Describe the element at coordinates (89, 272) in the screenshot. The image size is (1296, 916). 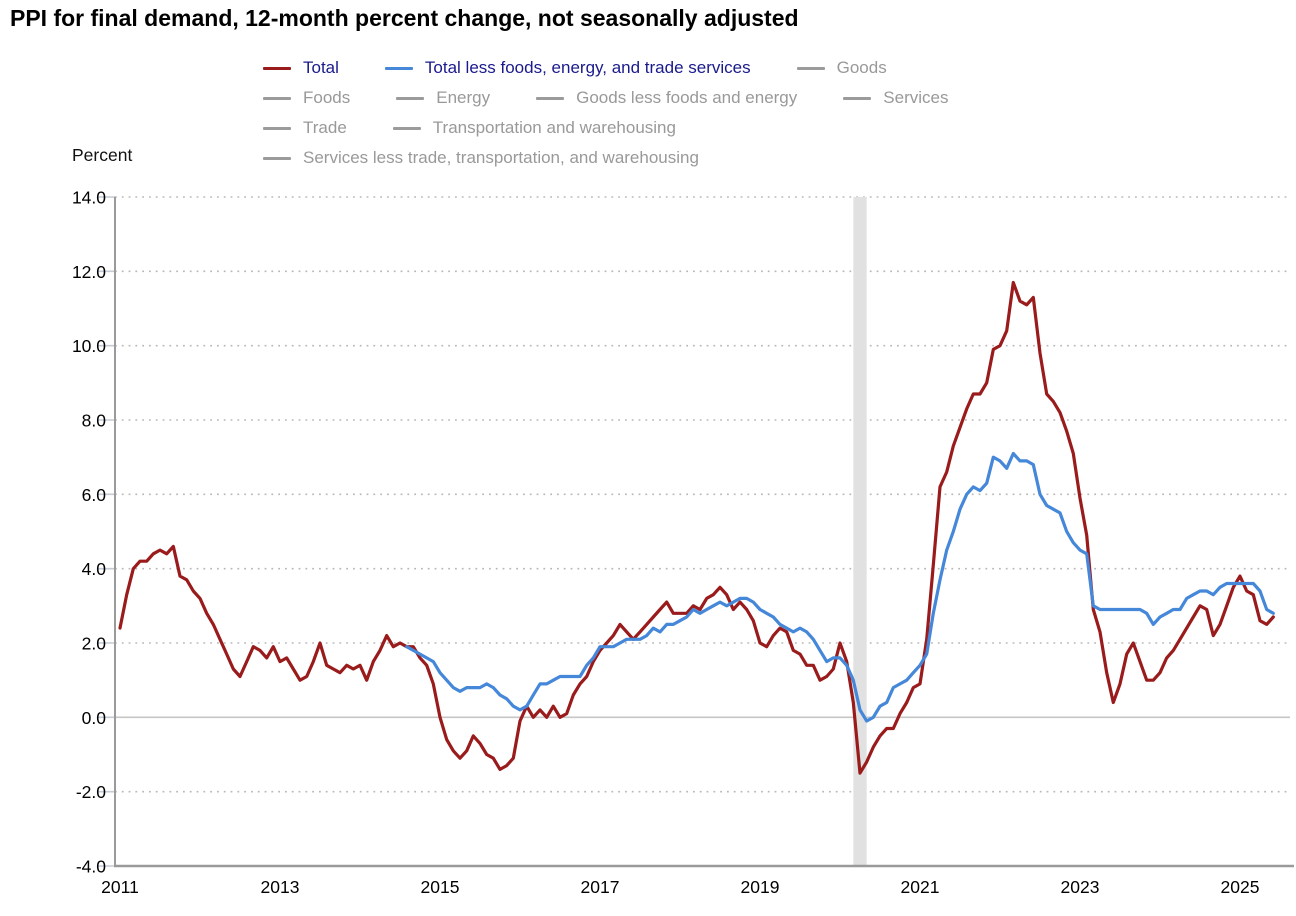
I see `svg-text: 12.0` at that location.